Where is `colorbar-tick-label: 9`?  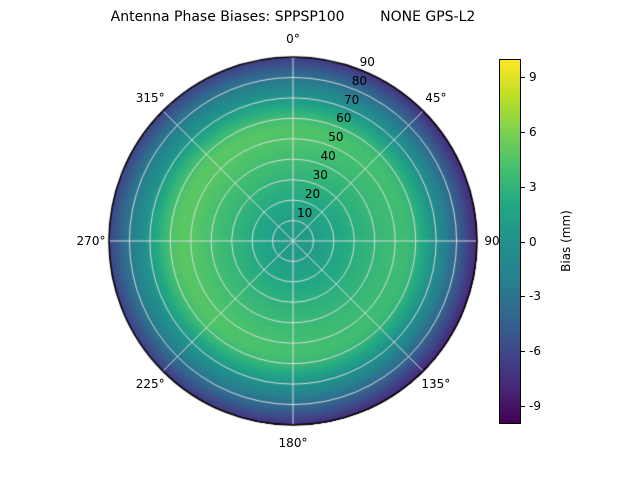 colorbar-tick-label: 9 is located at coordinates (533, 77).